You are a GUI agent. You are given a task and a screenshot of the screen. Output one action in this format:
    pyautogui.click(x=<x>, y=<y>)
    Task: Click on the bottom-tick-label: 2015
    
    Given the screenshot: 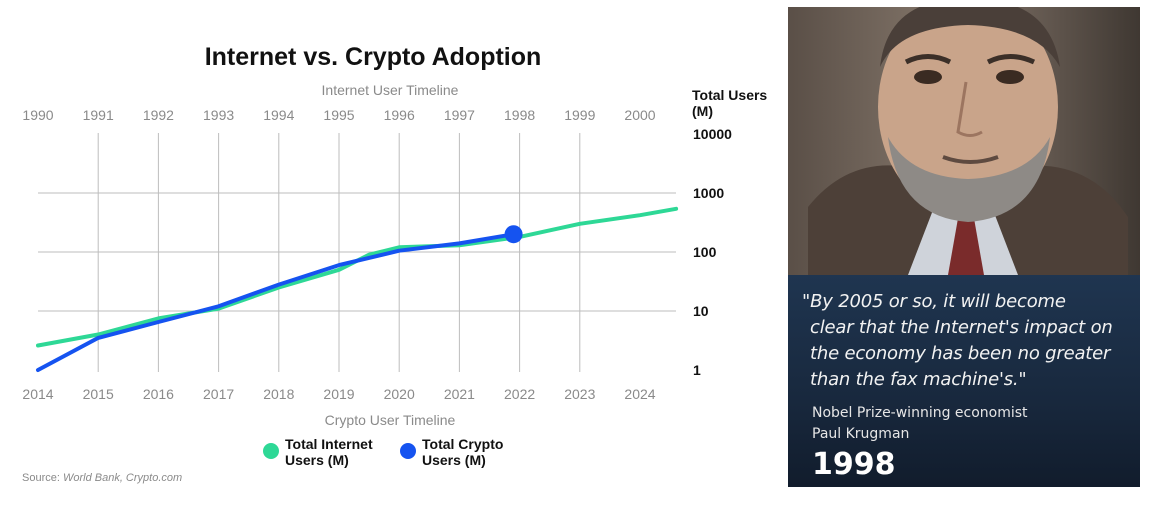 What is the action you would take?
    pyautogui.click(x=98, y=394)
    